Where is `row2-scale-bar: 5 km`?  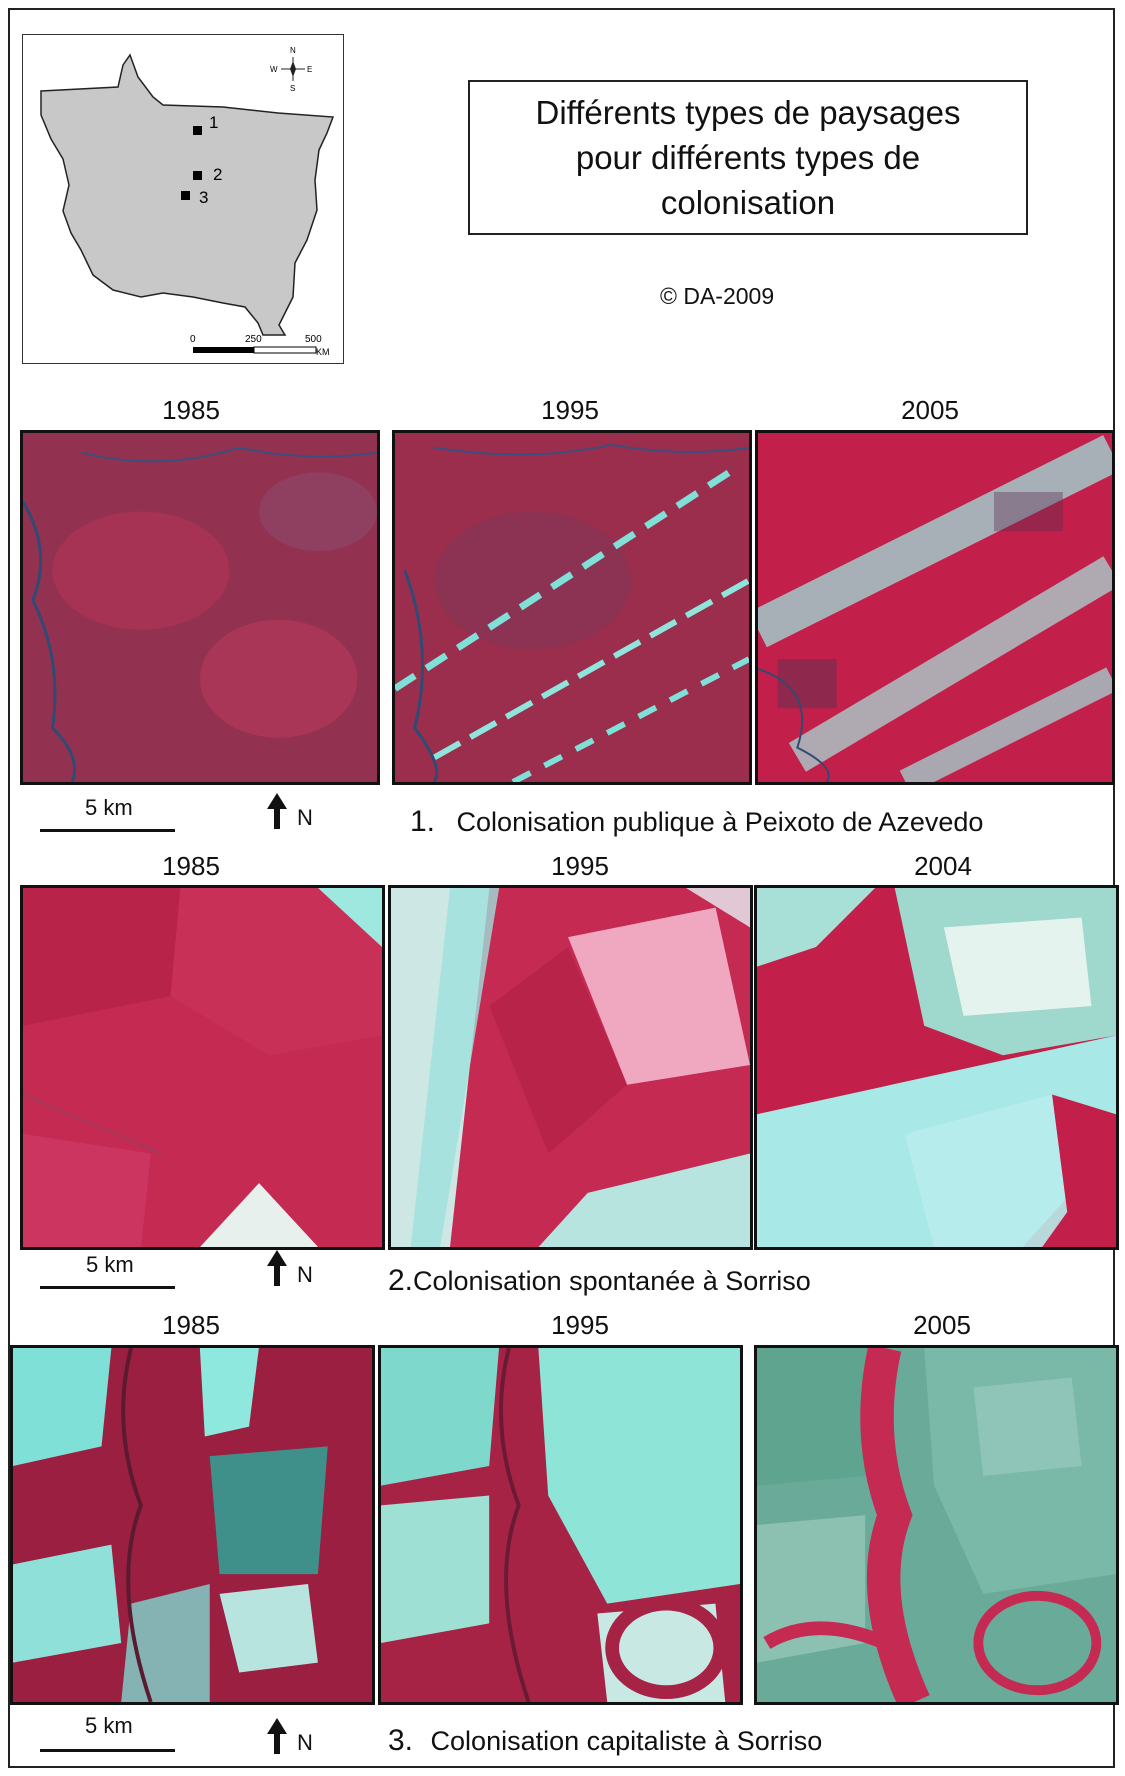 row2-scale-bar: 5 km is located at coordinates (110, 1272).